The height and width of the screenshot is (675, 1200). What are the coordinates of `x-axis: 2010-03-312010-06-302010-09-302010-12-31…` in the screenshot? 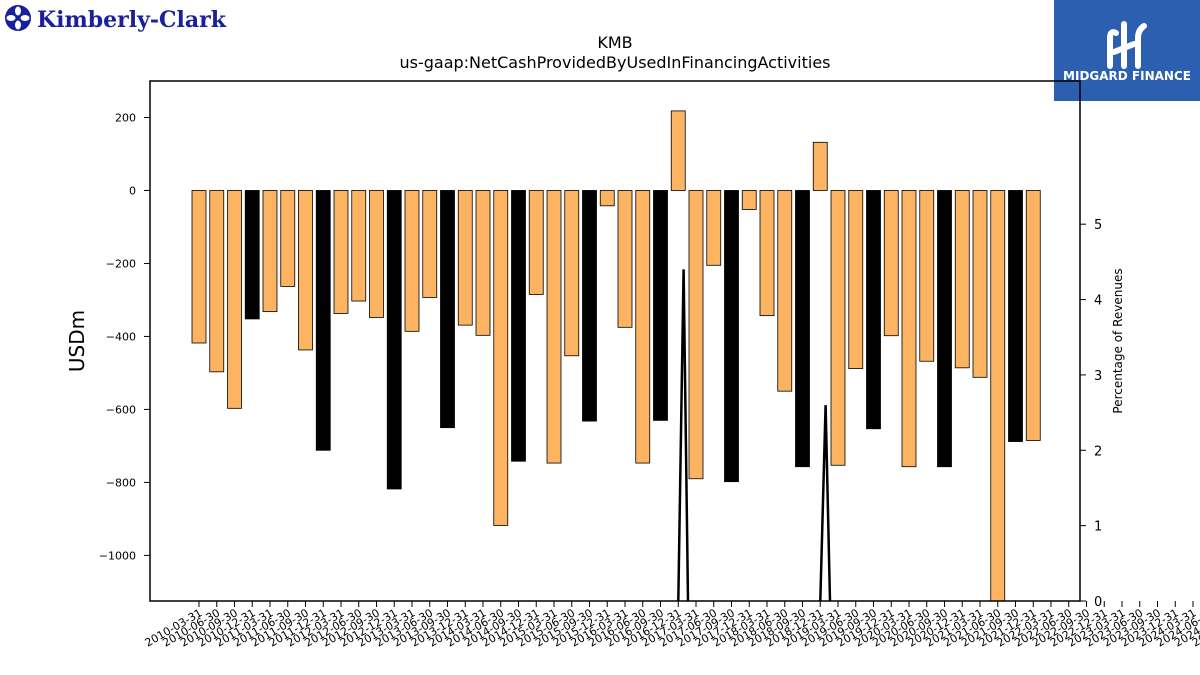 It's located at (671, 625).